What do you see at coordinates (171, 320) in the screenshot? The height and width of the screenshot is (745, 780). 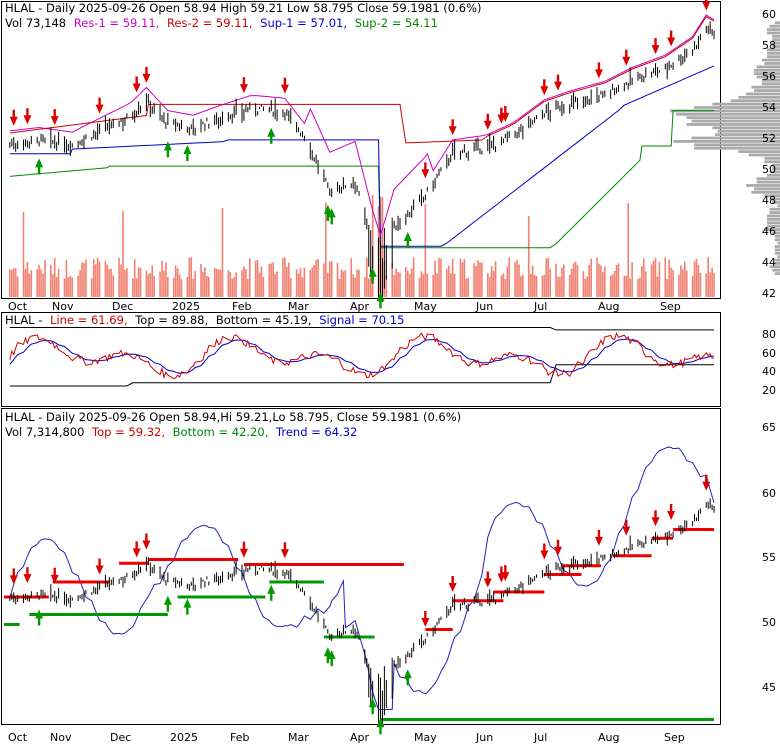 I see `osc-top-label: Top = 89.88,` at bounding box center [171, 320].